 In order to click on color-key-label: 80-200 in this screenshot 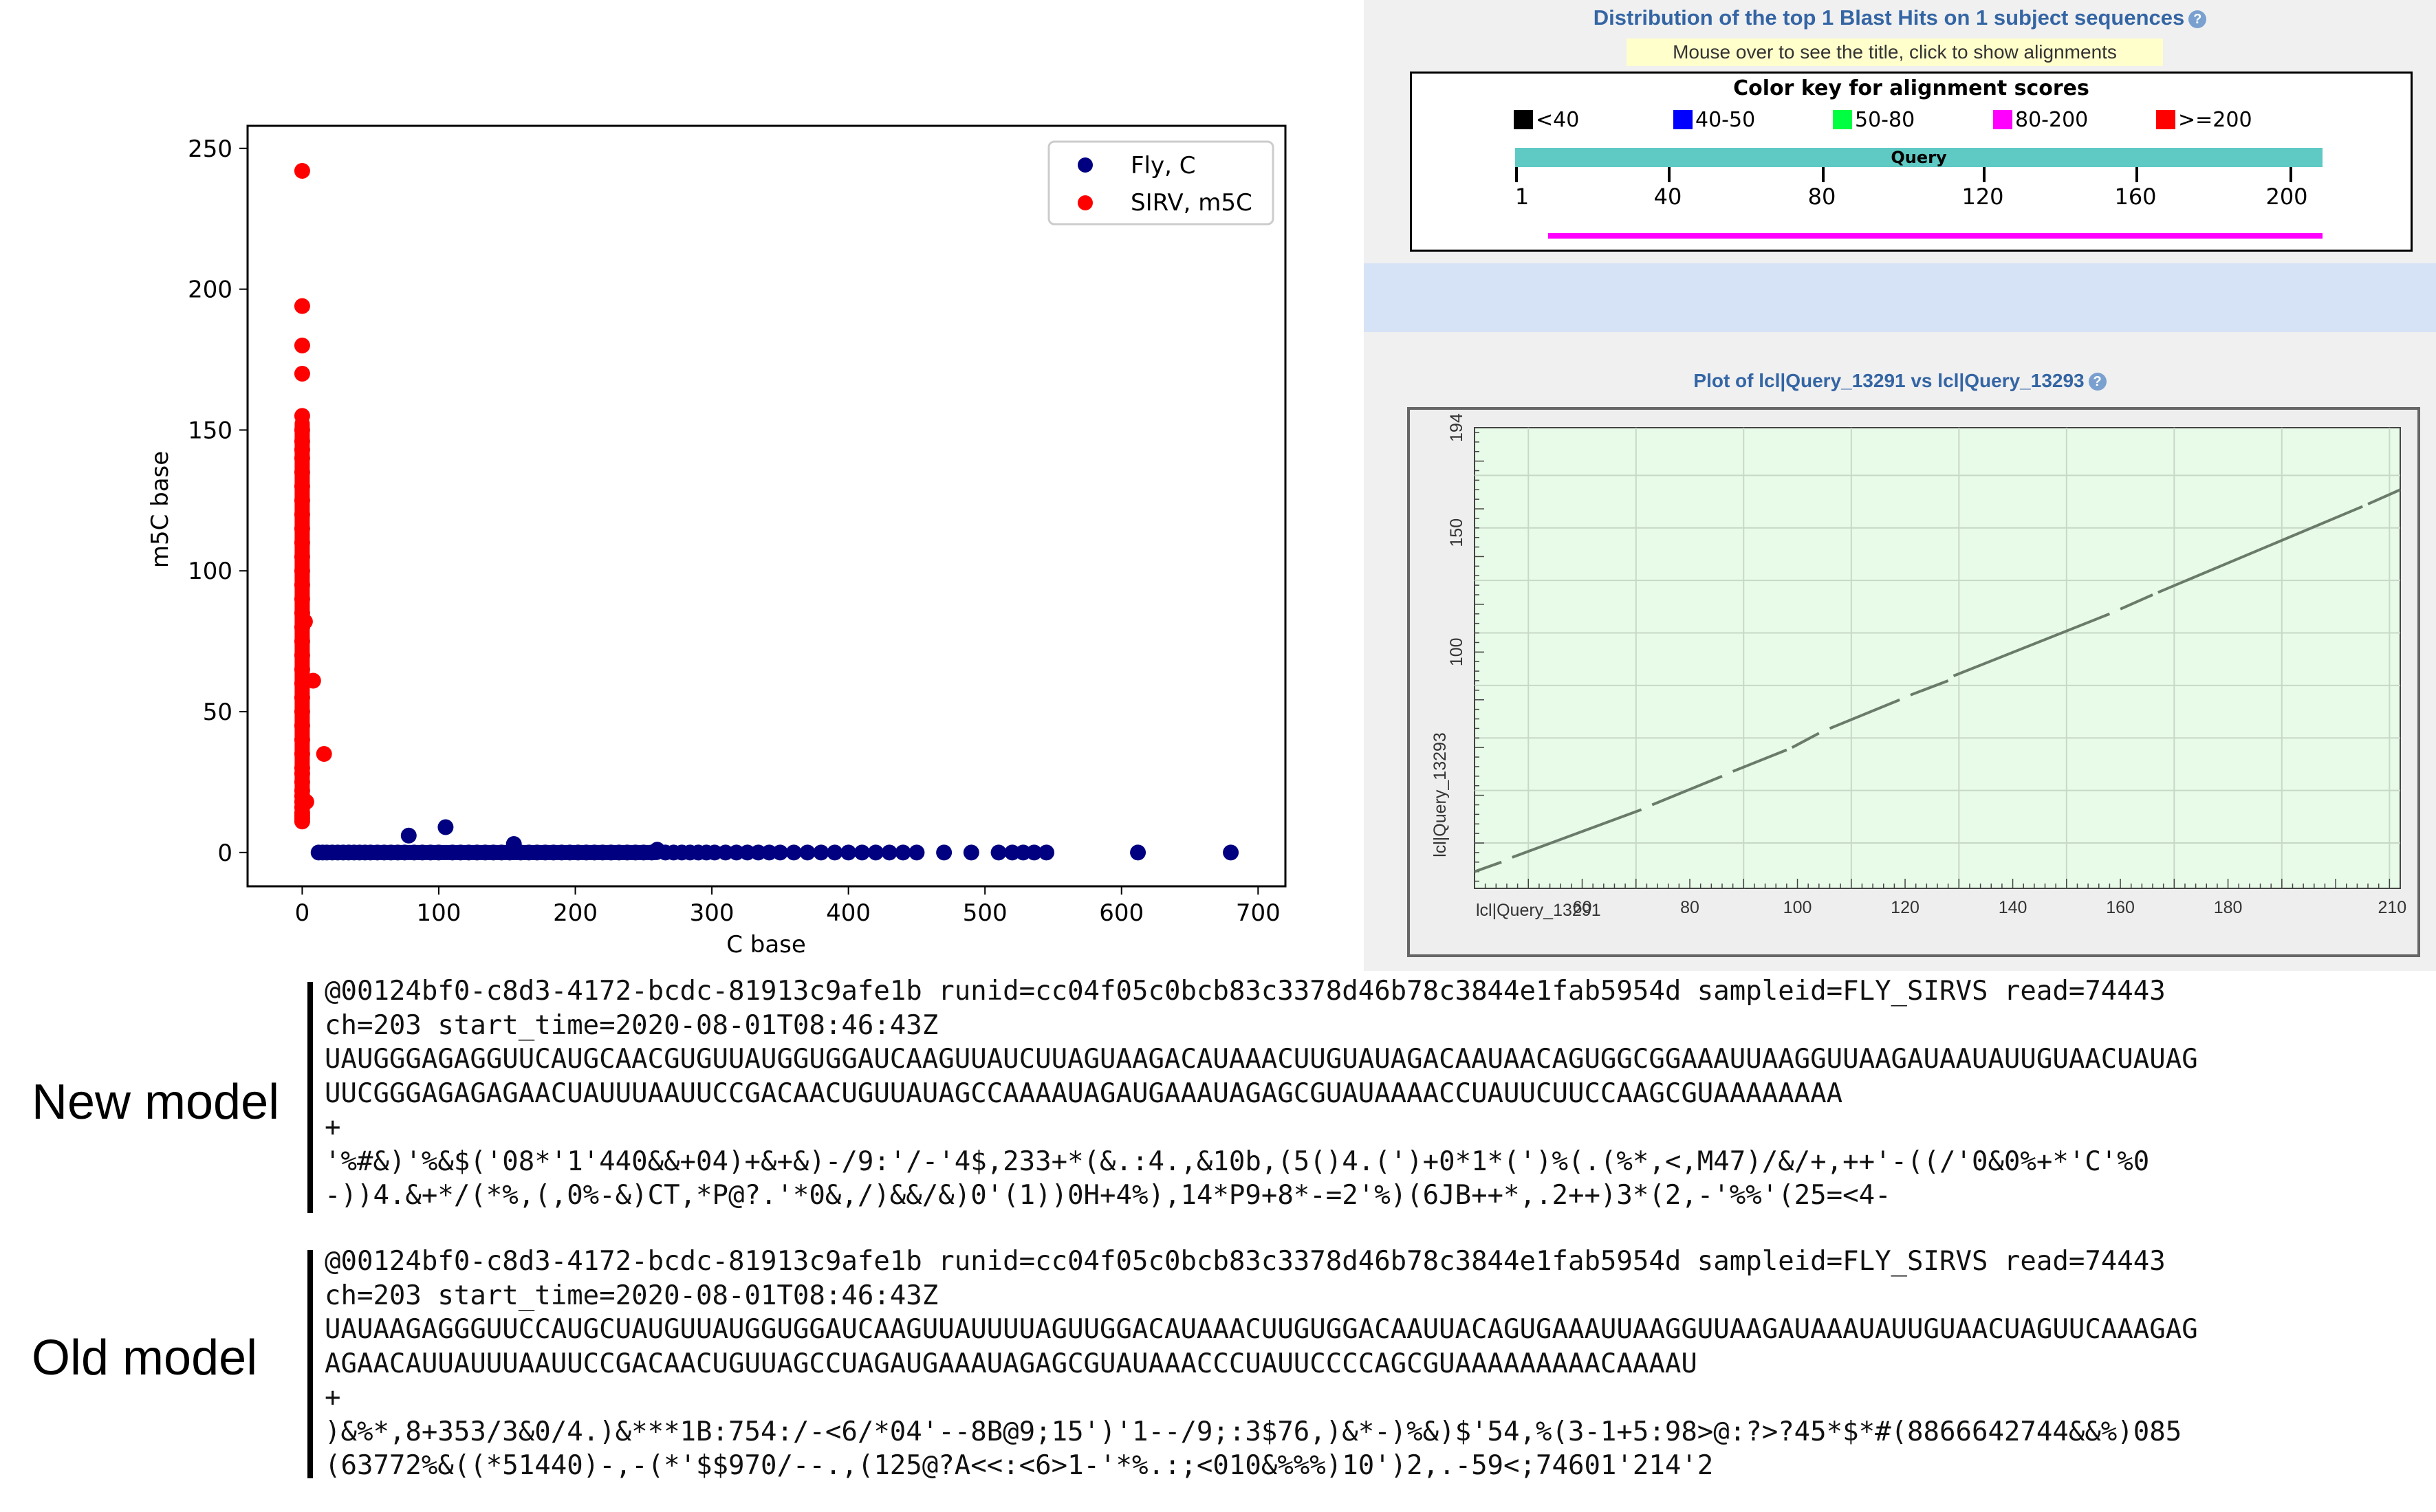, I will do `click(2052, 120)`.